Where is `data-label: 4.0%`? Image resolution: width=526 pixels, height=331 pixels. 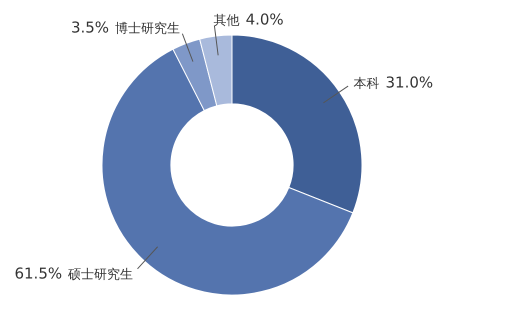 data-label: 4.0% is located at coordinates (265, 19).